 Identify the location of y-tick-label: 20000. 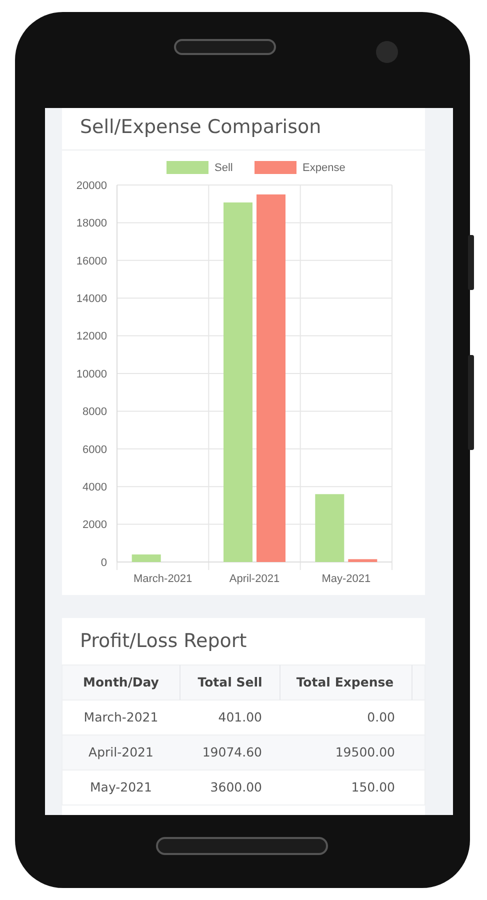
(91, 186).